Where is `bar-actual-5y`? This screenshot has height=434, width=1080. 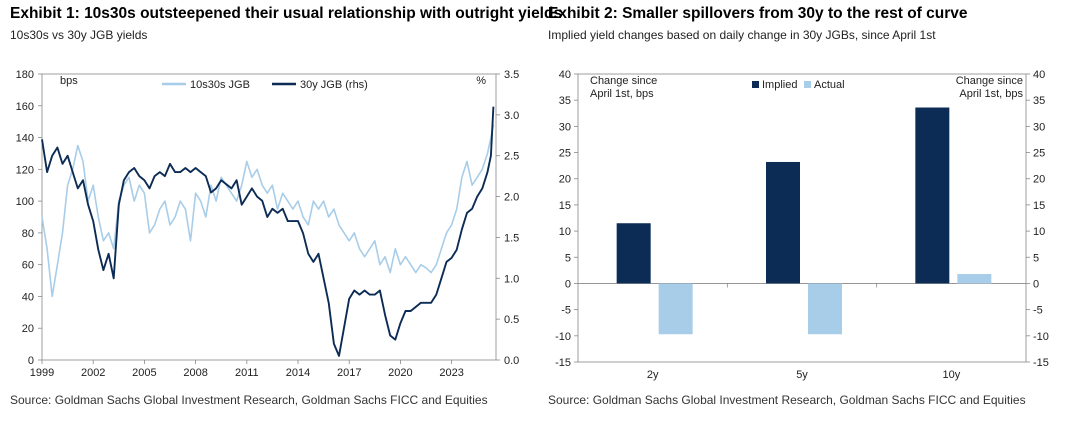
bar-actual-5y is located at coordinates (825, 309).